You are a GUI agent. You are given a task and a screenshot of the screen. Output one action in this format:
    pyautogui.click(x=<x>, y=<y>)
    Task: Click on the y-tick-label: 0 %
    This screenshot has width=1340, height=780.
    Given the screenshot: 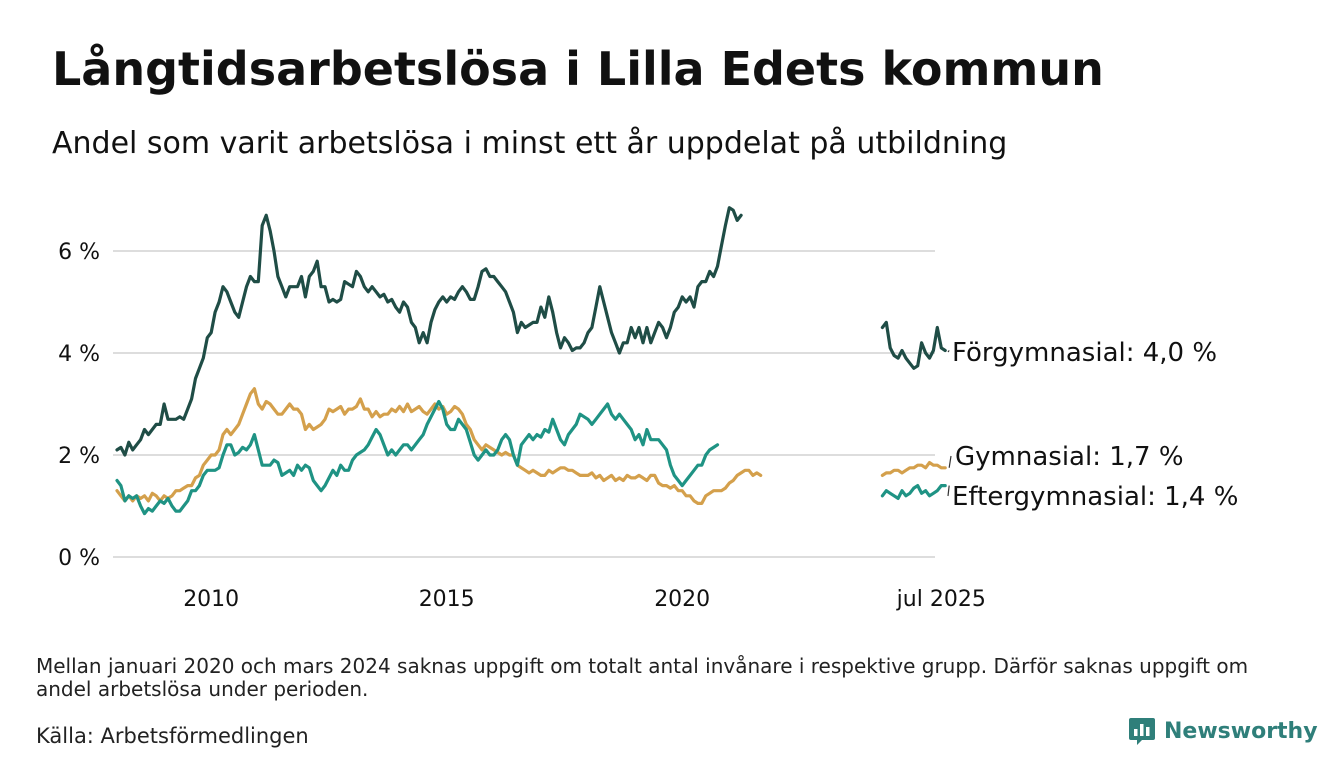 What is the action you would take?
    pyautogui.click(x=79, y=558)
    